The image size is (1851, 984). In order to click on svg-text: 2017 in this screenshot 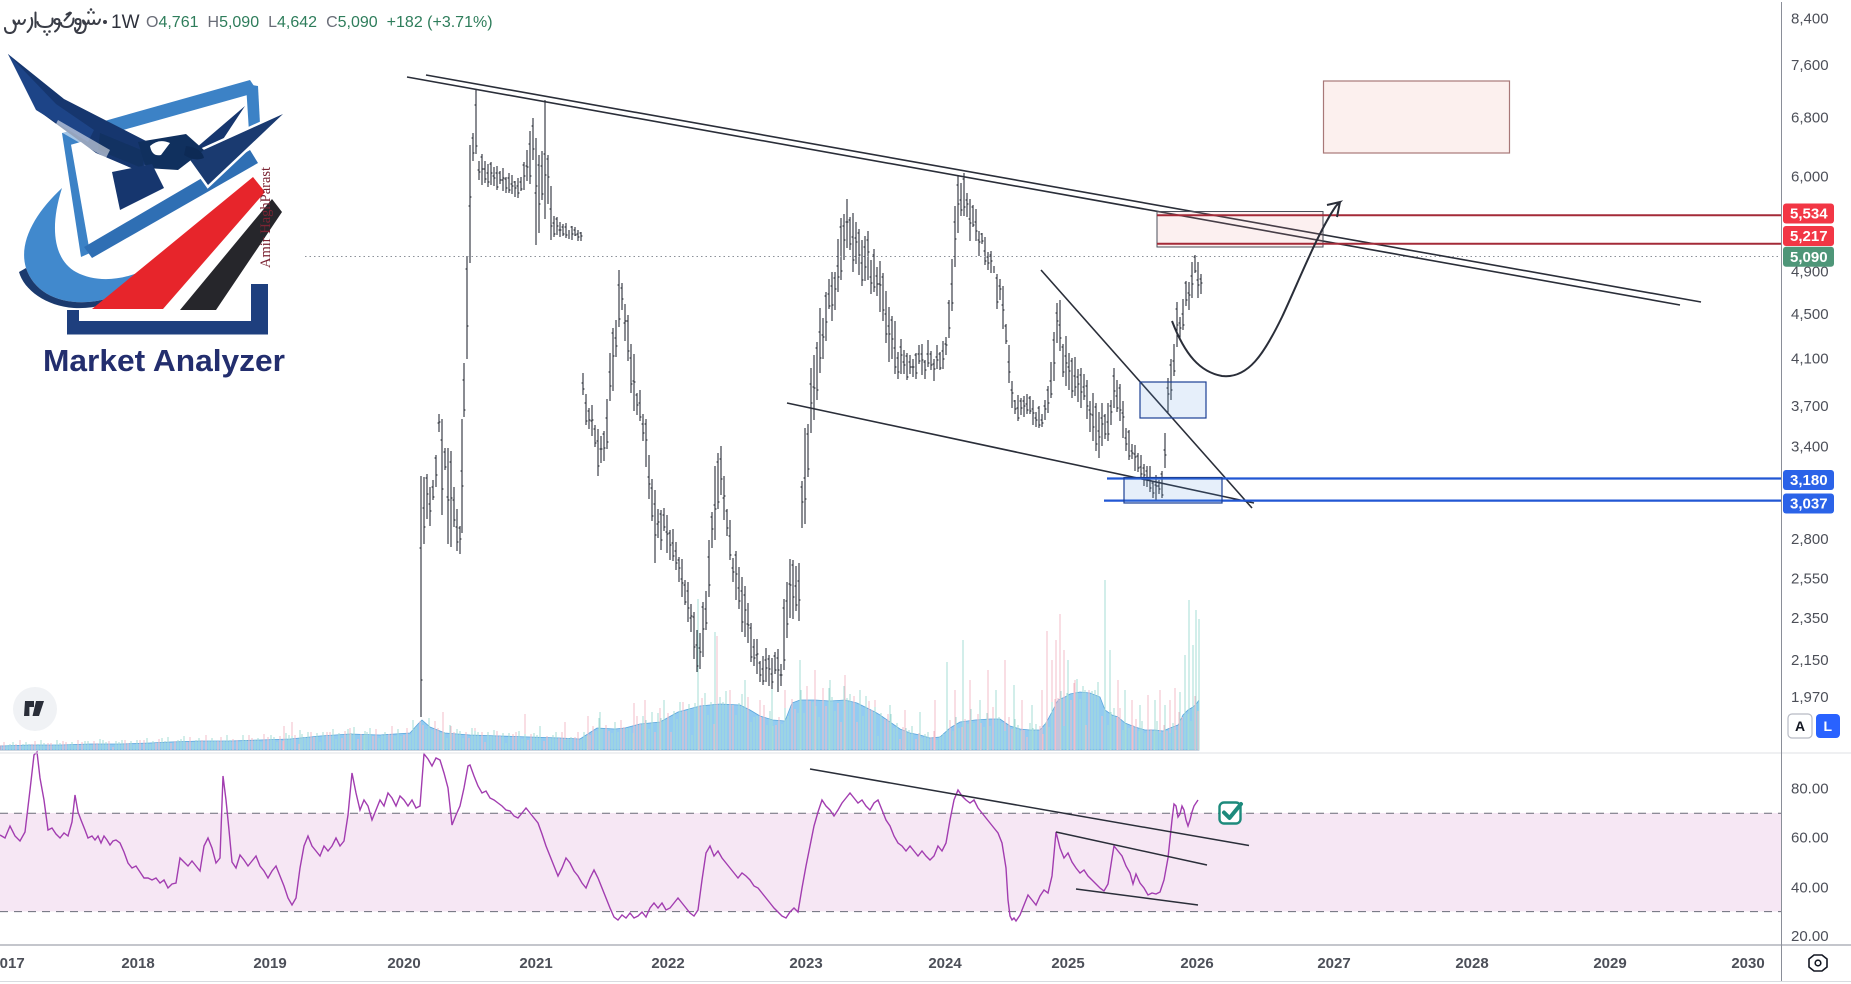, I will do `click(12, 963)`.